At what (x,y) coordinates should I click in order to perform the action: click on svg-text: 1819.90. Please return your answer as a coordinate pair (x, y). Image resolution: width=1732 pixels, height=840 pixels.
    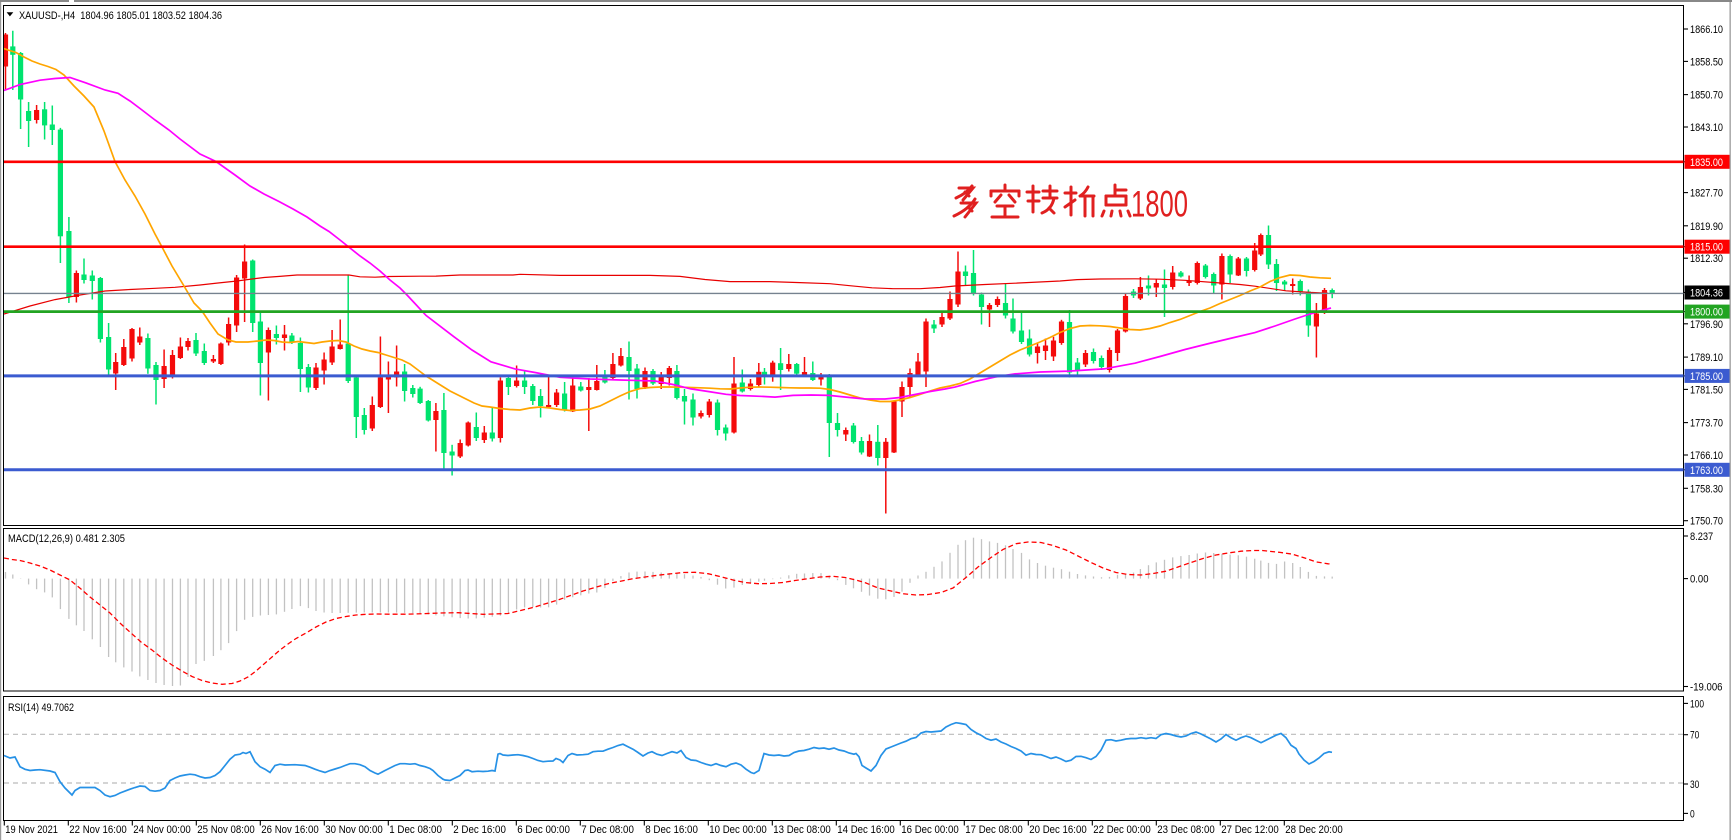
    Looking at the image, I should click on (1706, 227).